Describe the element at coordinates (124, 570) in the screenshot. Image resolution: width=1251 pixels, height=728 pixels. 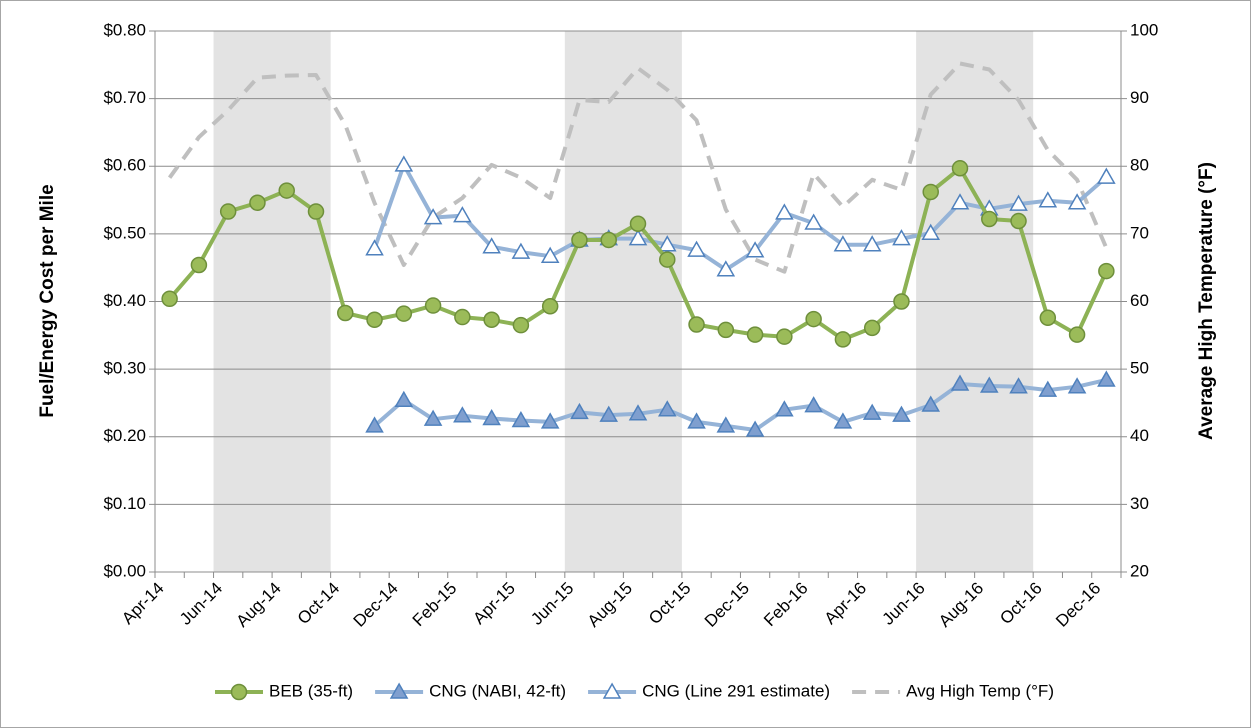
I see `y-tick-label: $0.00` at that location.